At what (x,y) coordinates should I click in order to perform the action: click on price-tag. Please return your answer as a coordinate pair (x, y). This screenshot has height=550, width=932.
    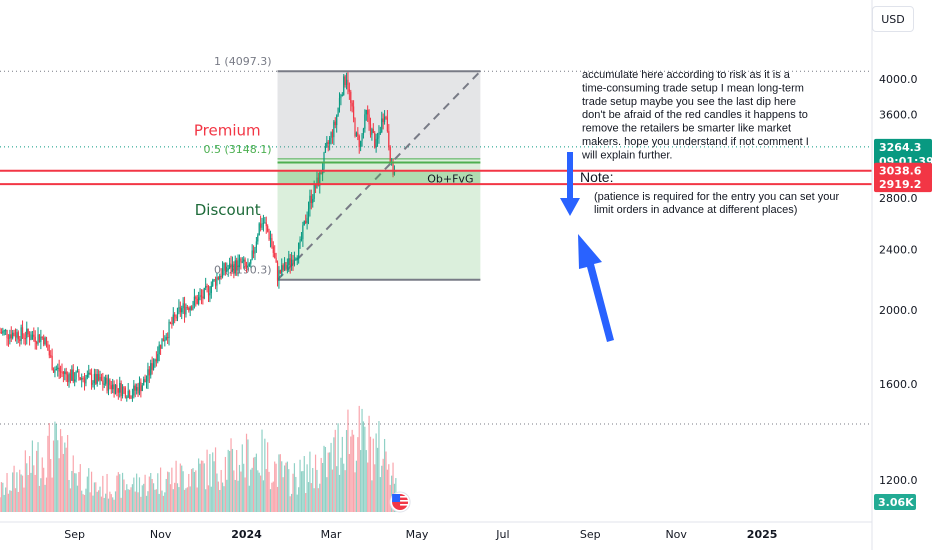
    Looking at the image, I should click on (903, 184).